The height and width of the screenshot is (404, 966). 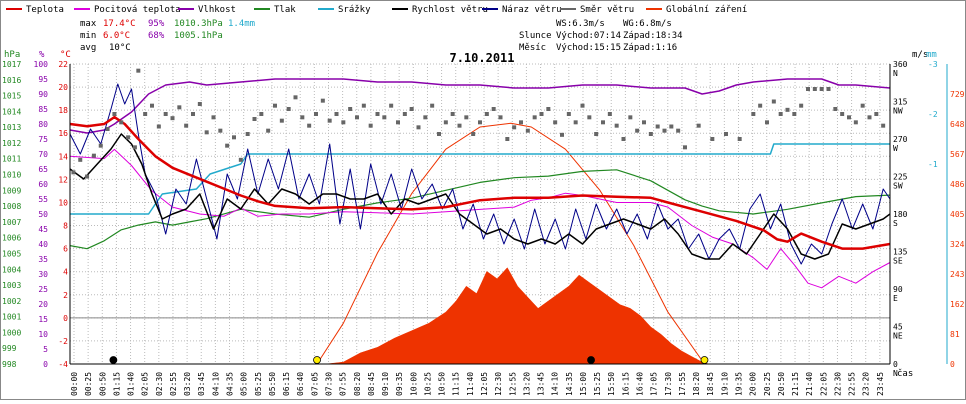 What do you see at coordinates (895, 298) in the screenshot?
I see `wind-direction-compass-label: E` at bounding box center [895, 298].